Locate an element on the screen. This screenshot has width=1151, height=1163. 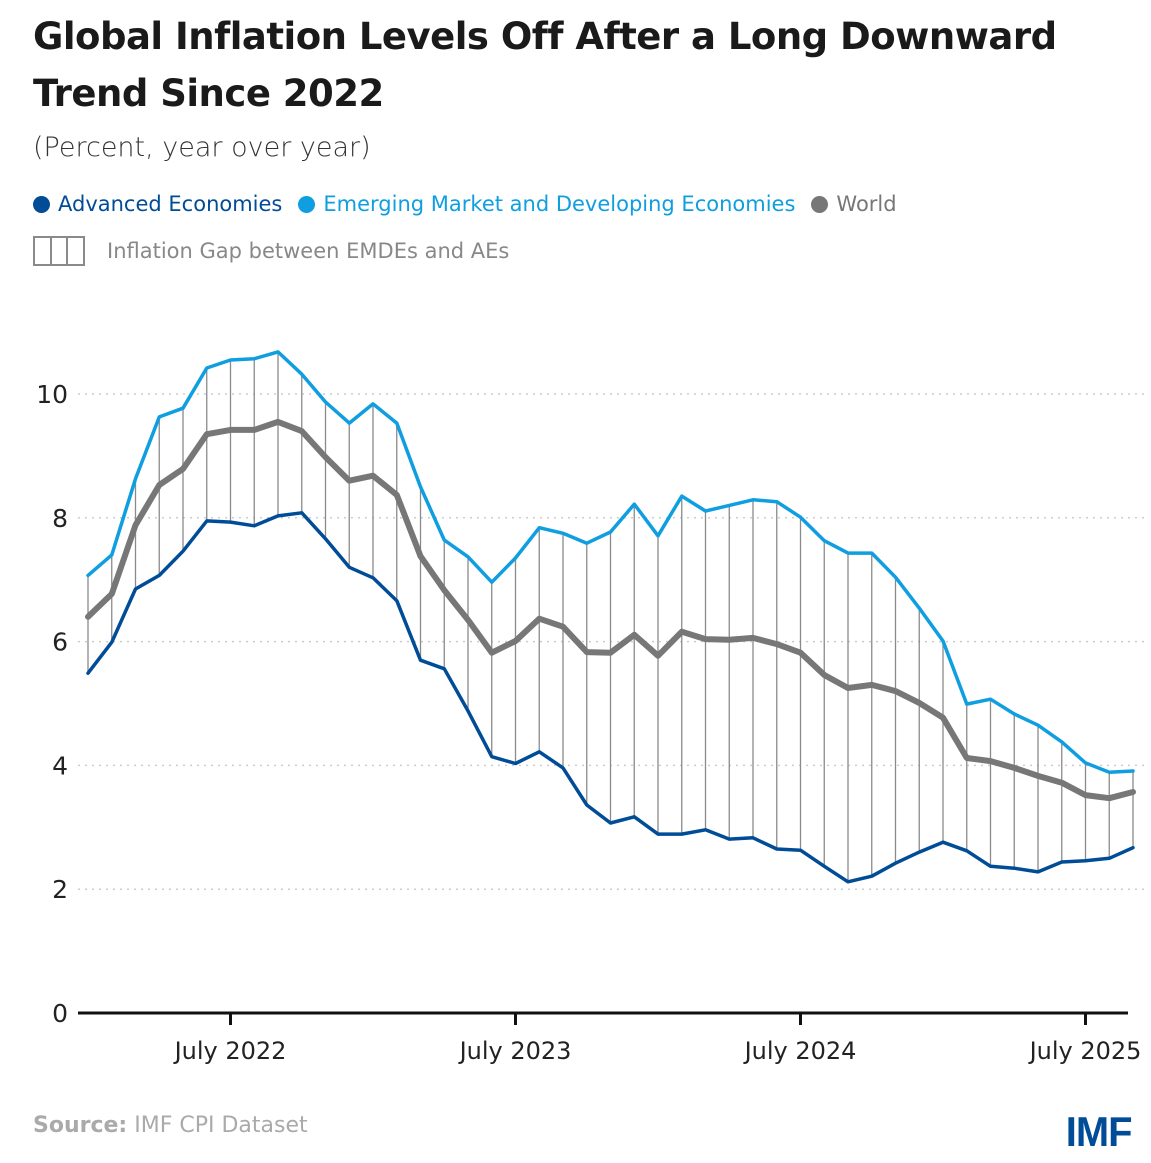
x-tick-label: July 2023 is located at coordinates (515, 1051).